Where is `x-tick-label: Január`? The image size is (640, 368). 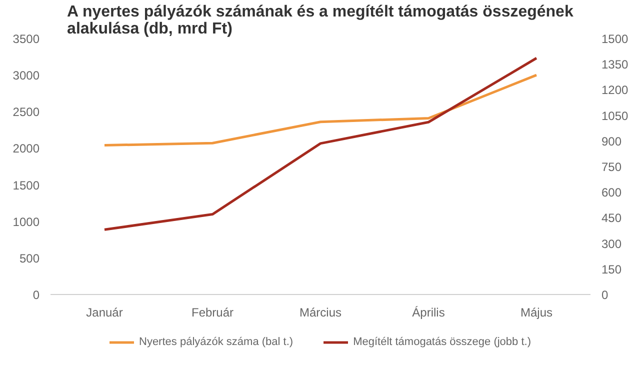 x-tick-label: Január is located at coordinates (104, 313).